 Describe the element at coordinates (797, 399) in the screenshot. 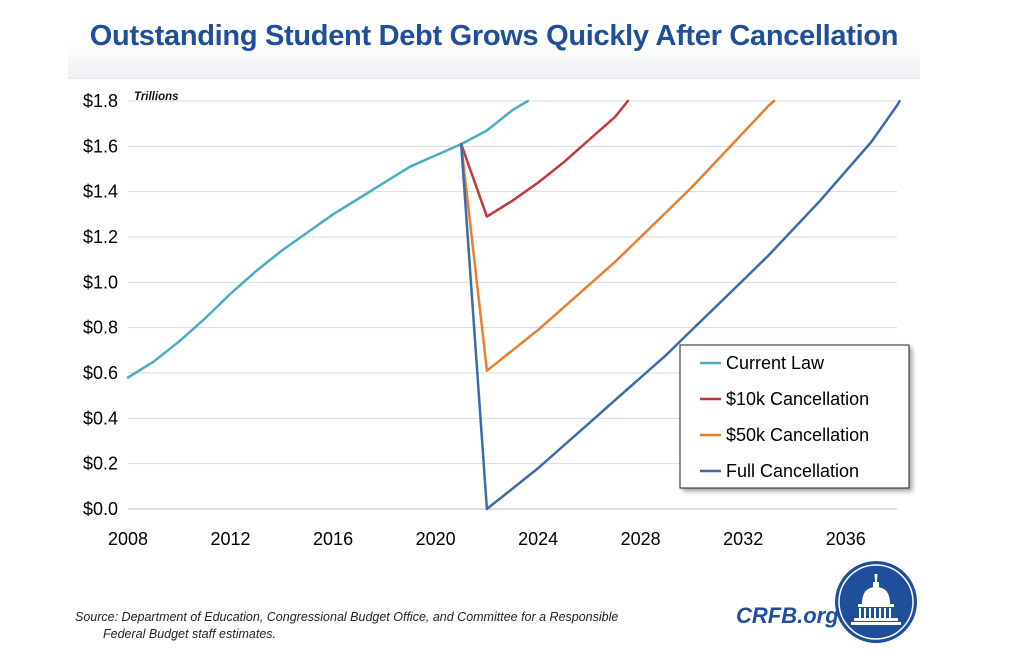

I see `legend-label: $10k Cancellation` at that location.